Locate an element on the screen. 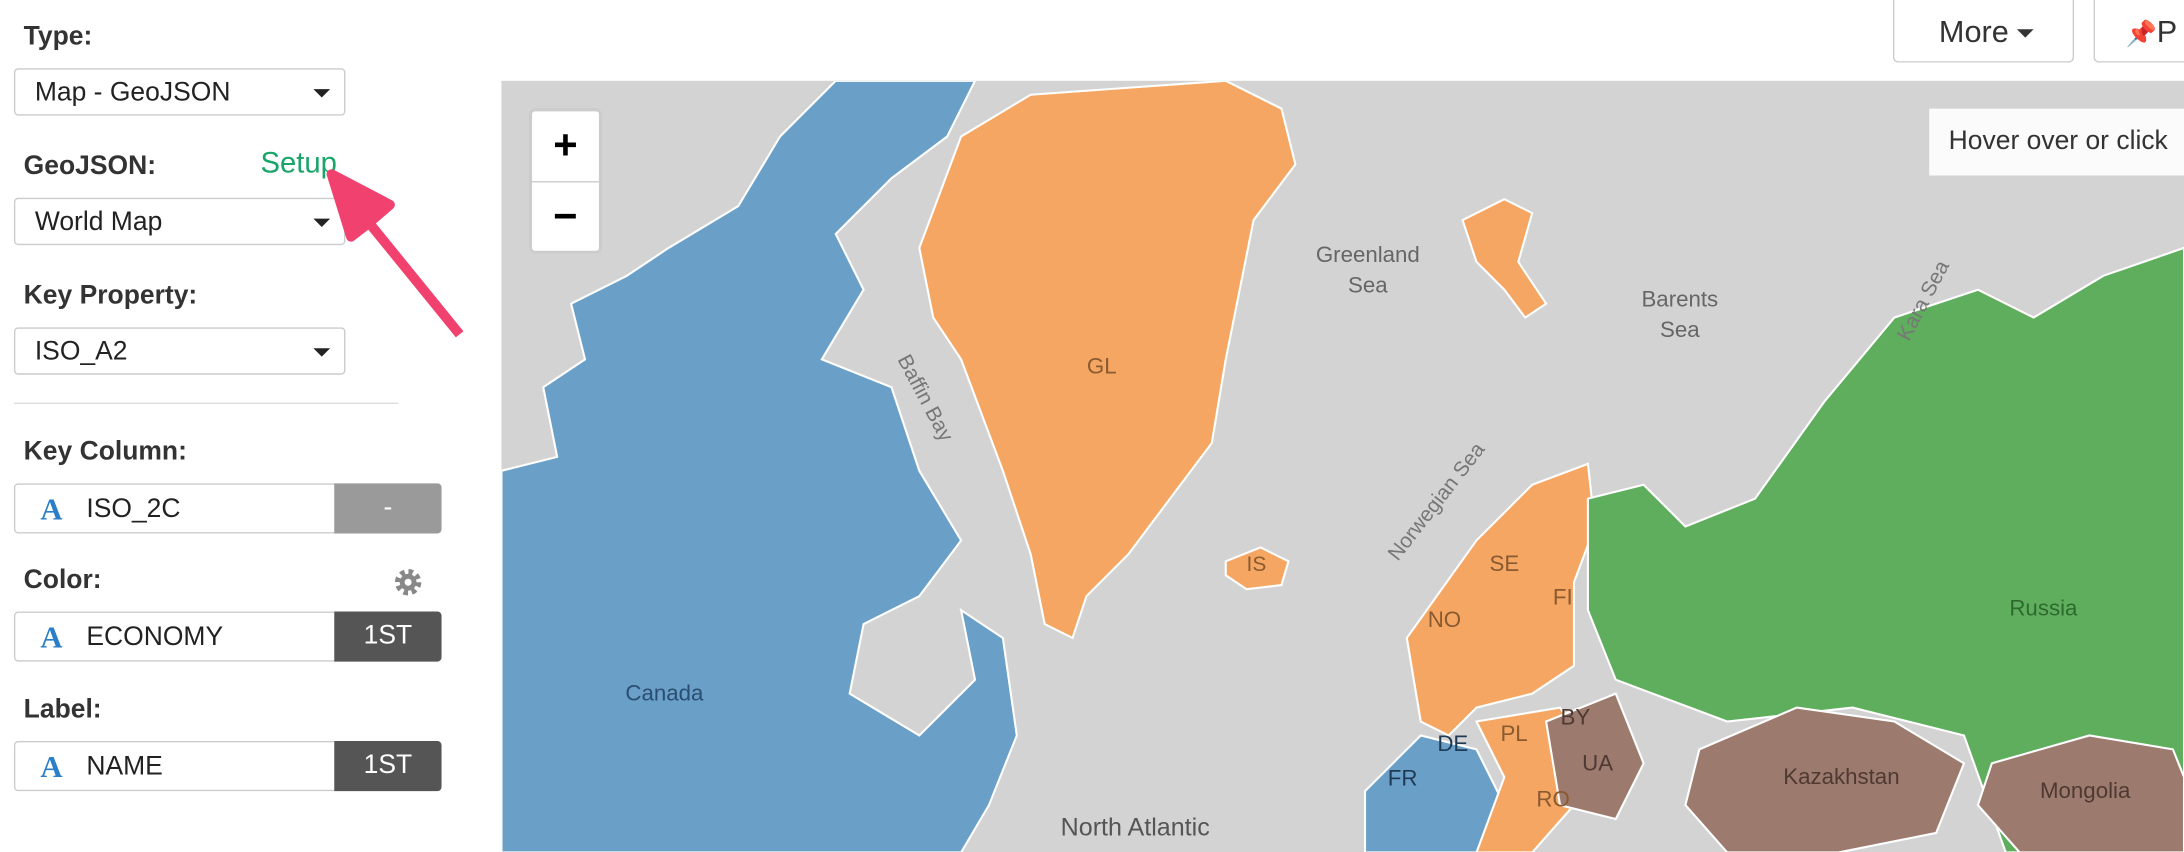 Image resolution: width=2184 pixels, height=852 pixels. map-label-line: UA is located at coordinates (1597, 762).